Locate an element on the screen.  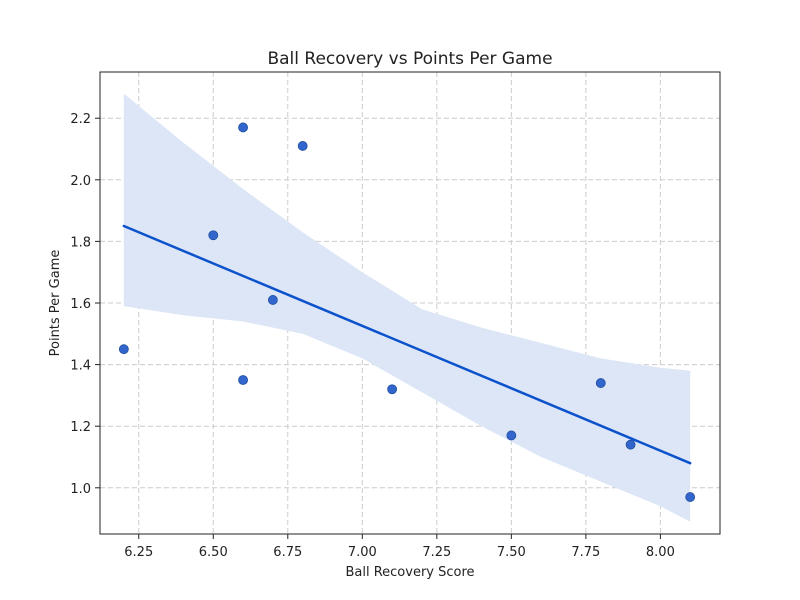
x-tick-label: 6.75 is located at coordinates (287, 552).